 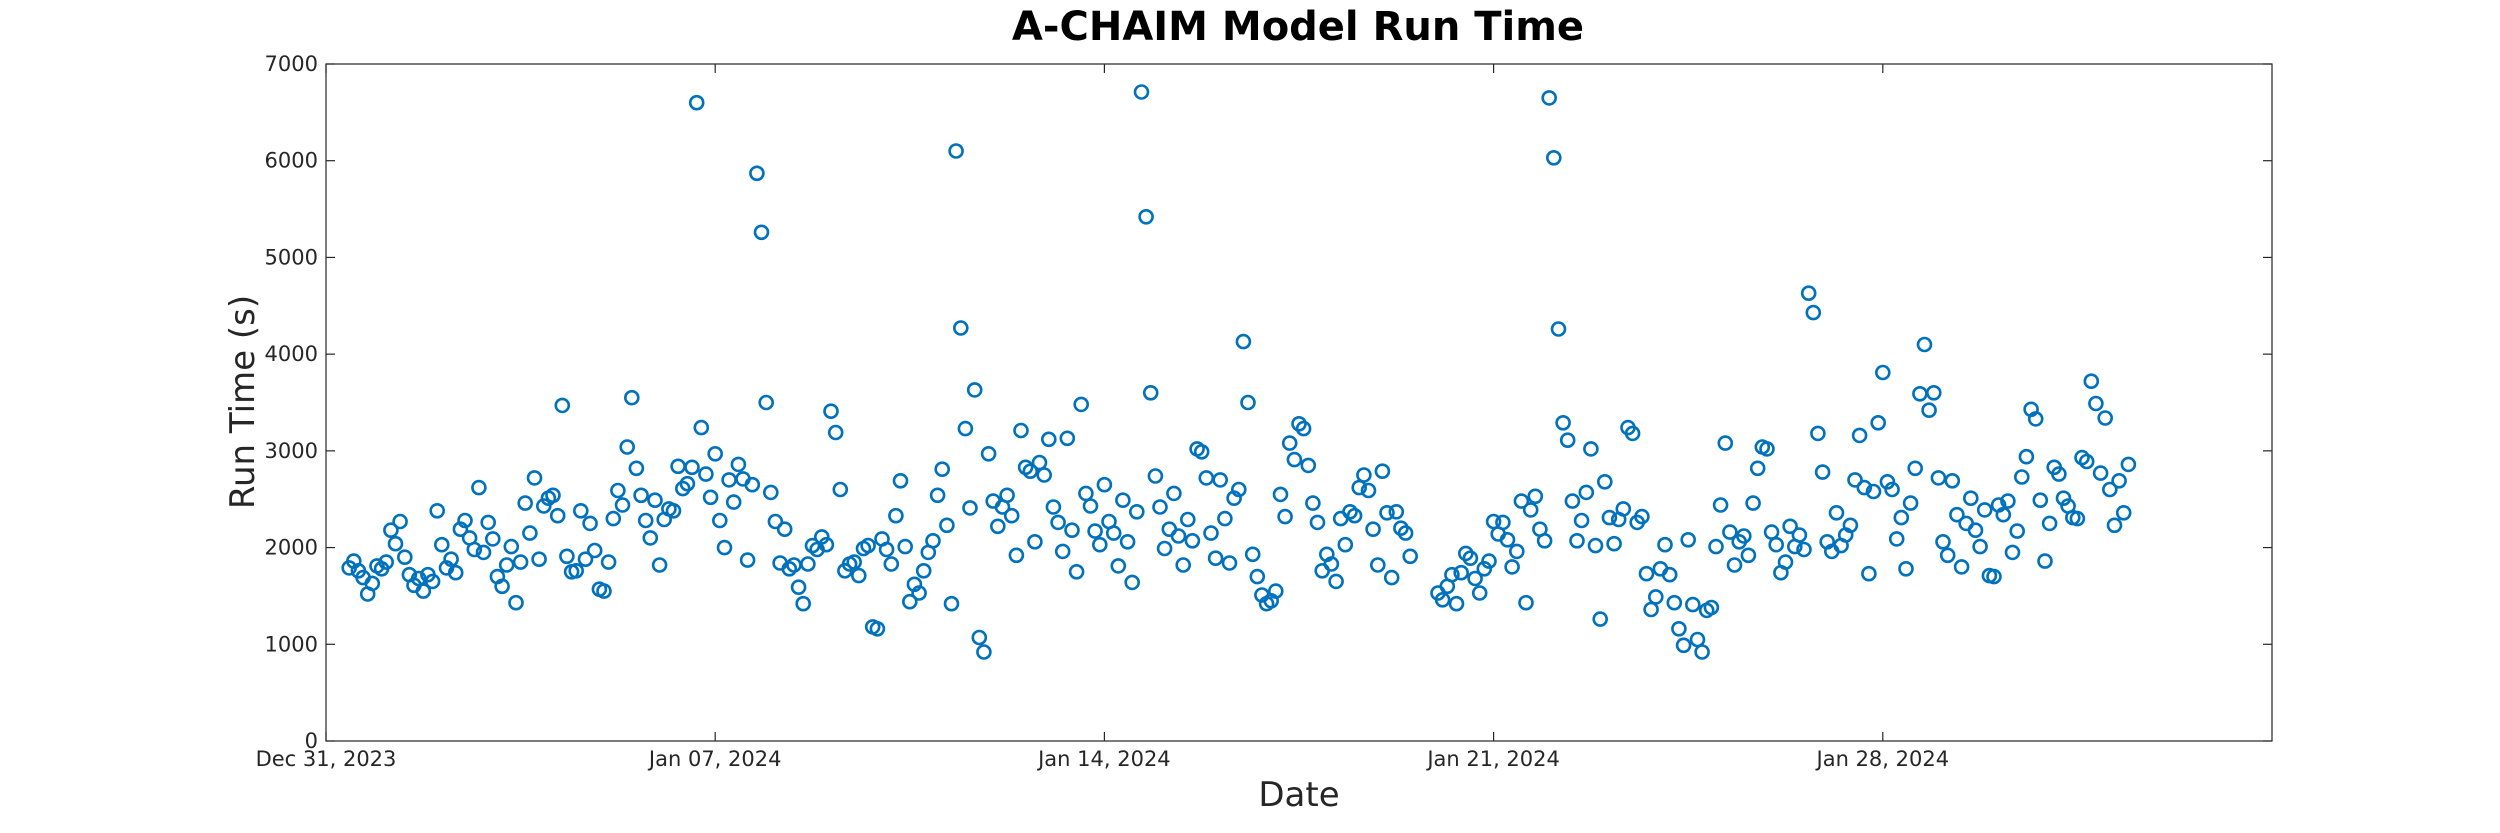 I want to click on y-tick-label: 7000, so click(x=291, y=64).